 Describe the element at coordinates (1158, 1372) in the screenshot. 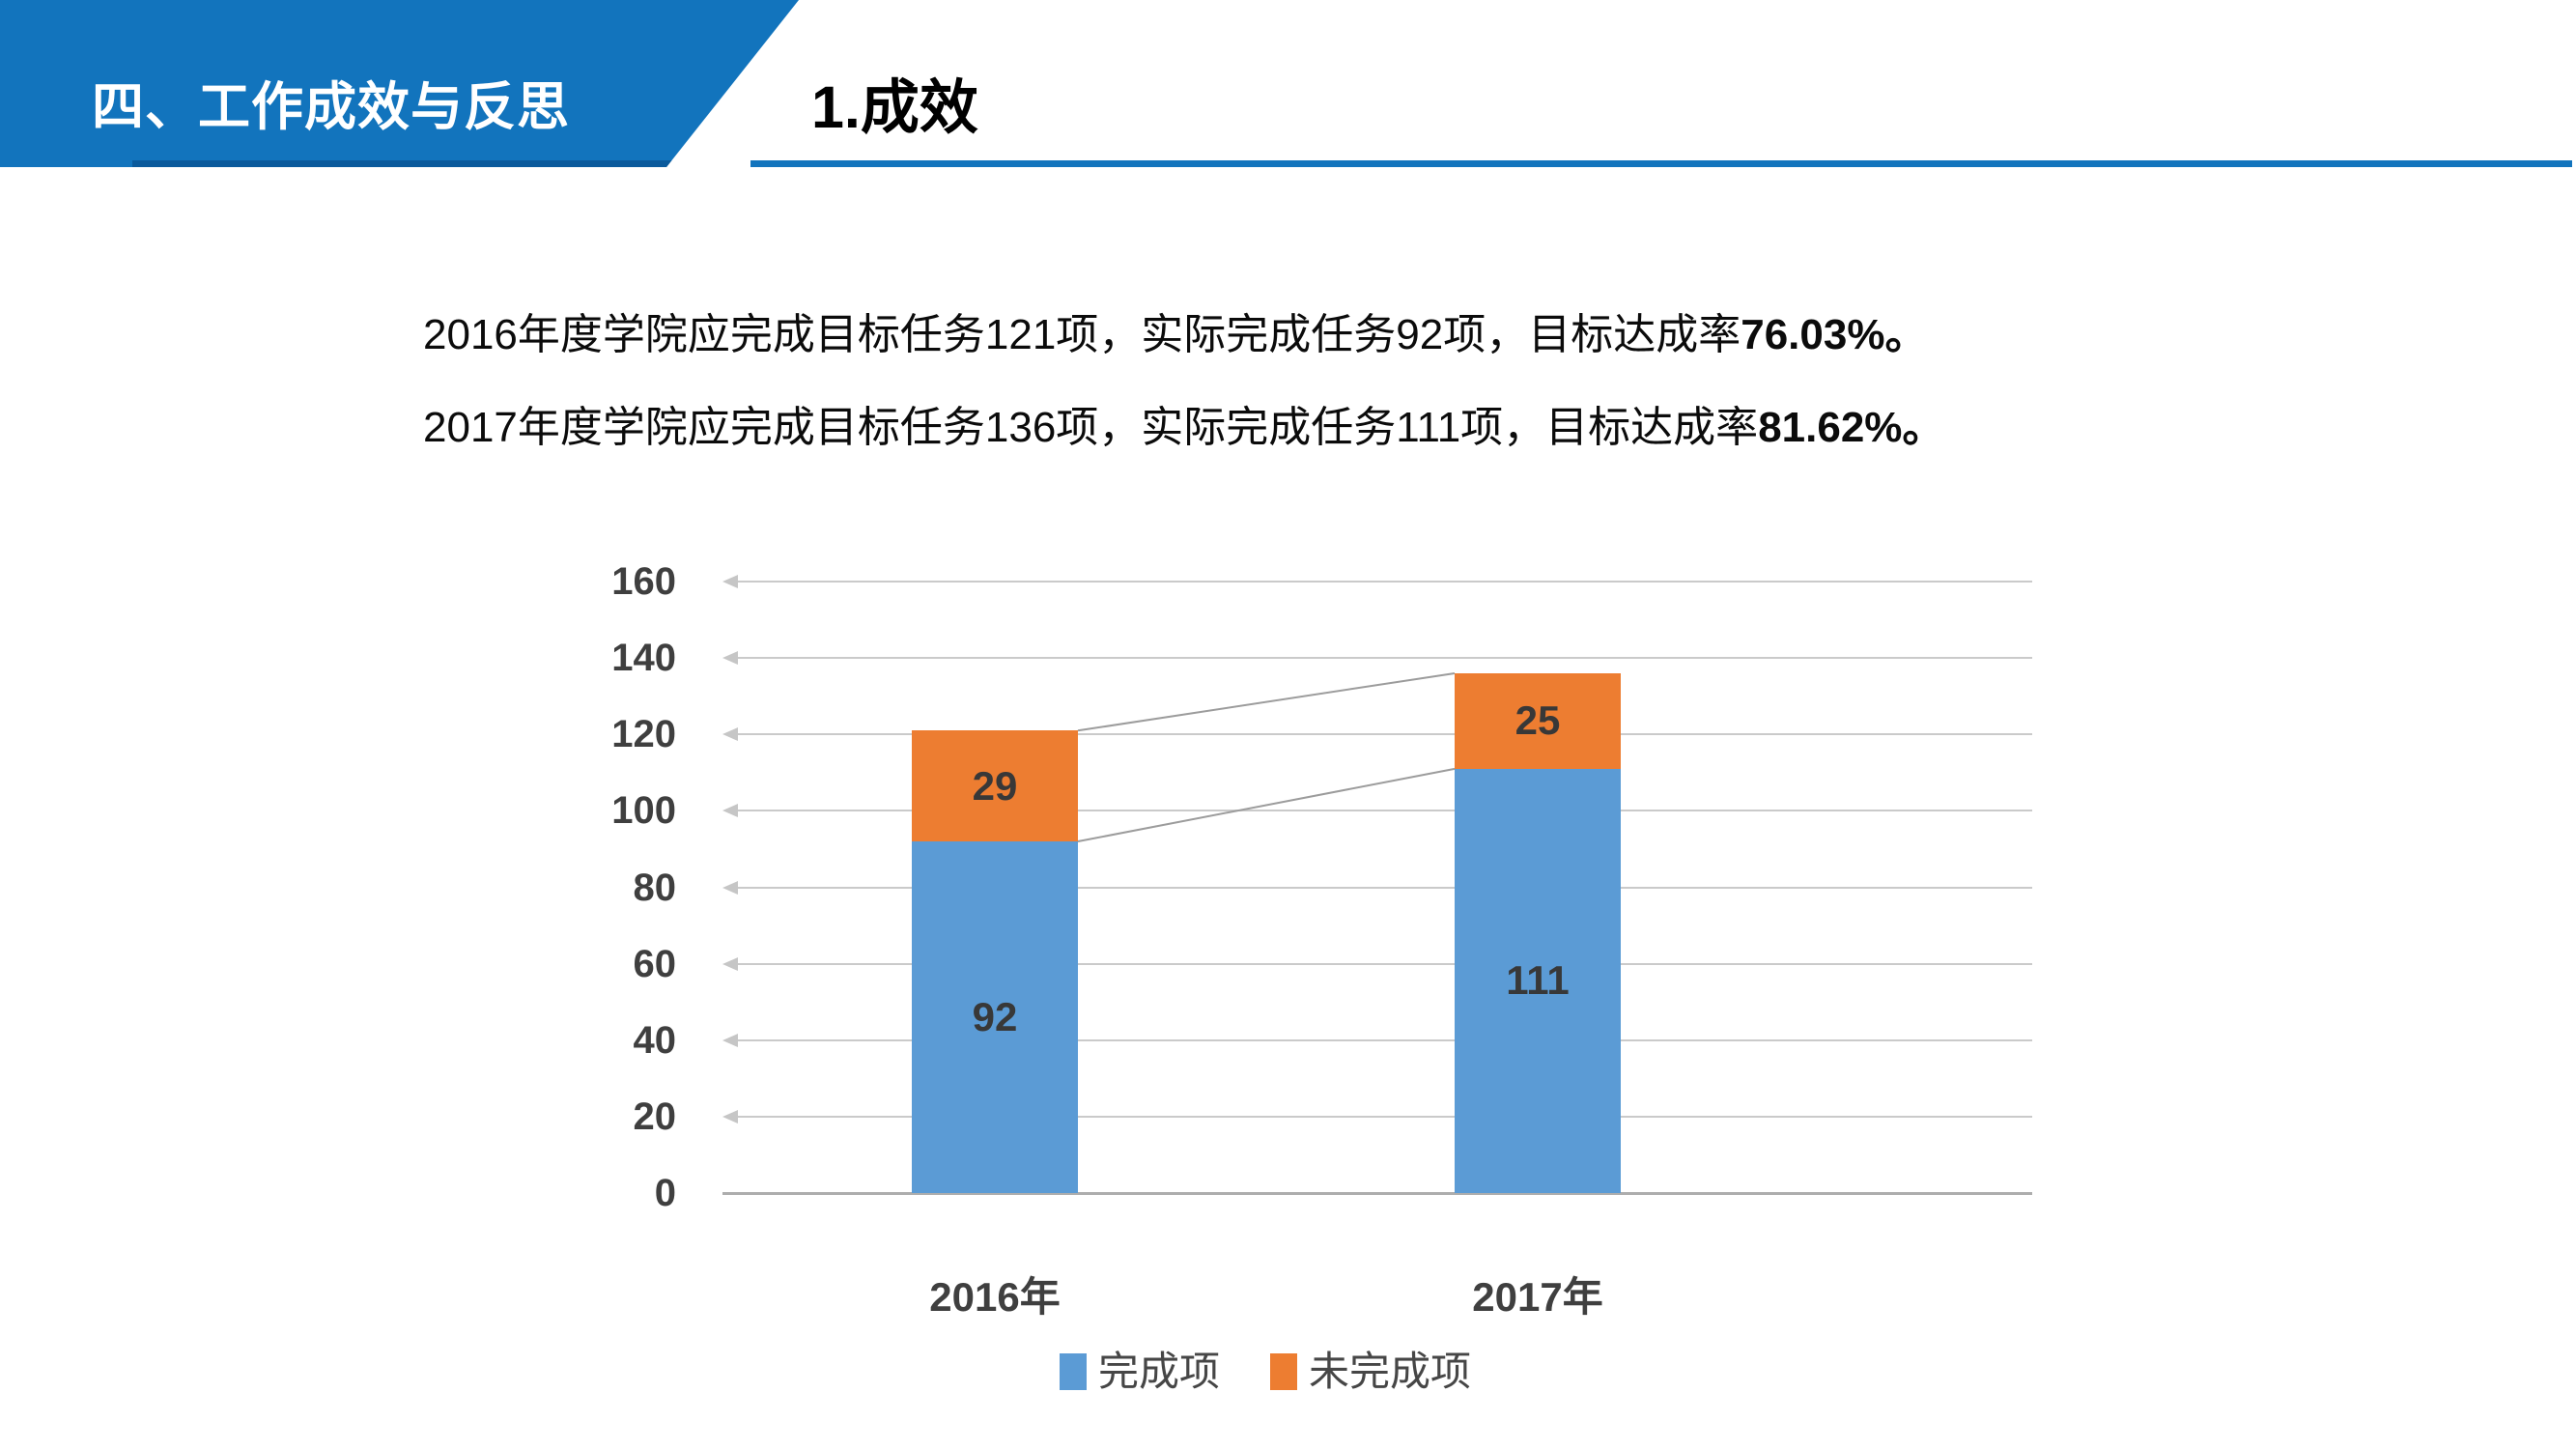

I see `legend-label: 完成项` at that location.